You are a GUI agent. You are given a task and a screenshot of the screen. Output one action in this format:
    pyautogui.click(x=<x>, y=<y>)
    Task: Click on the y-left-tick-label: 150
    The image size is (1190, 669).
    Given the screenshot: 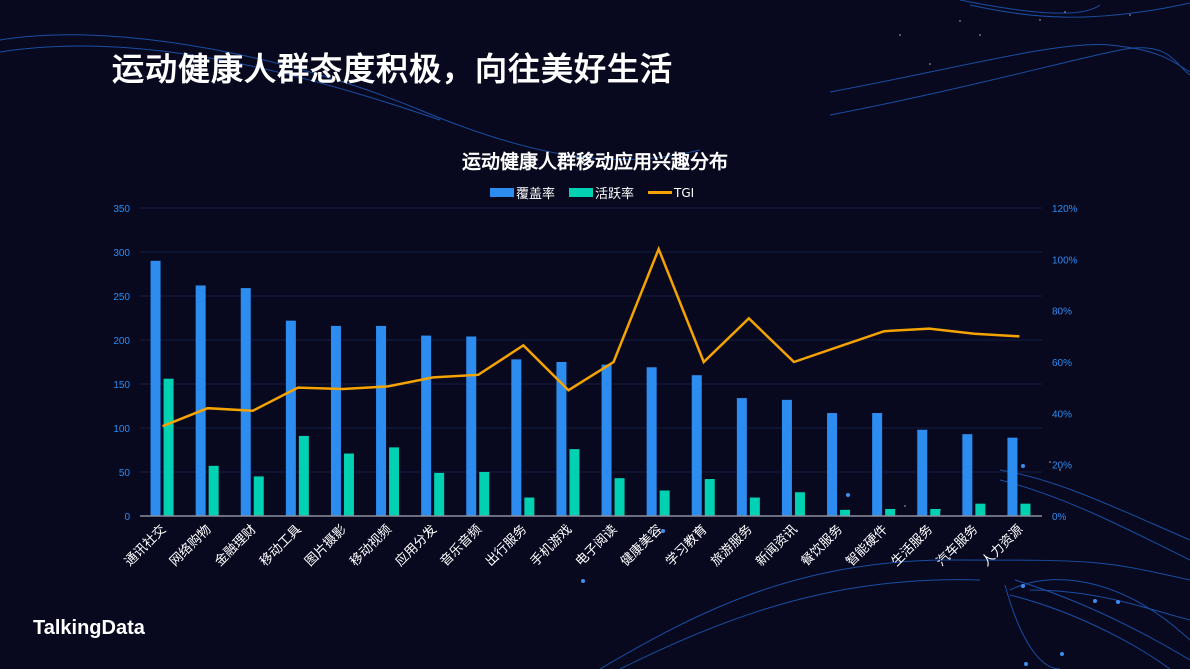 What is the action you would take?
    pyautogui.click(x=121, y=385)
    